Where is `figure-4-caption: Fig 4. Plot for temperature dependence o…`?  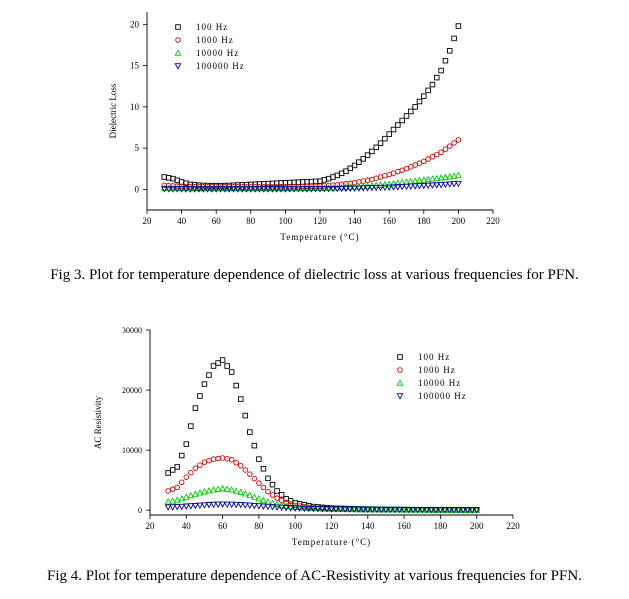
figure-4-caption: Fig 4. Plot for temperature dependence o… is located at coordinates (314, 576).